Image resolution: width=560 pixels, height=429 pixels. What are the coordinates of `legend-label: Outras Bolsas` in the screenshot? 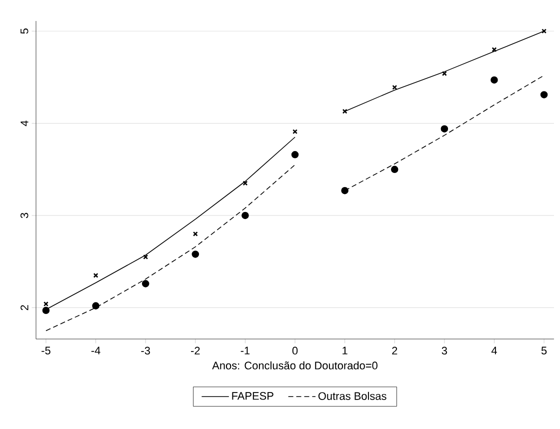 It's located at (352, 396).